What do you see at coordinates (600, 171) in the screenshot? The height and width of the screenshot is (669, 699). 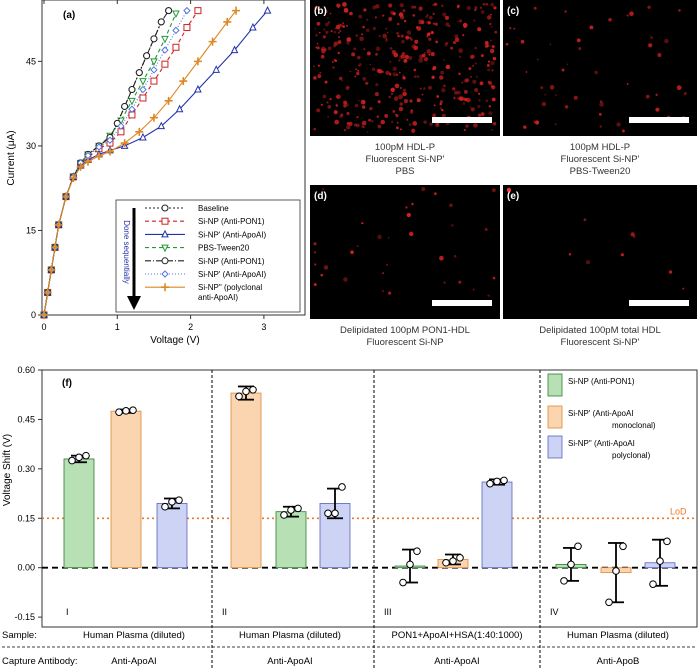 I see `micrograph-caption: PBS-Tween20` at bounding box center [600, 171].